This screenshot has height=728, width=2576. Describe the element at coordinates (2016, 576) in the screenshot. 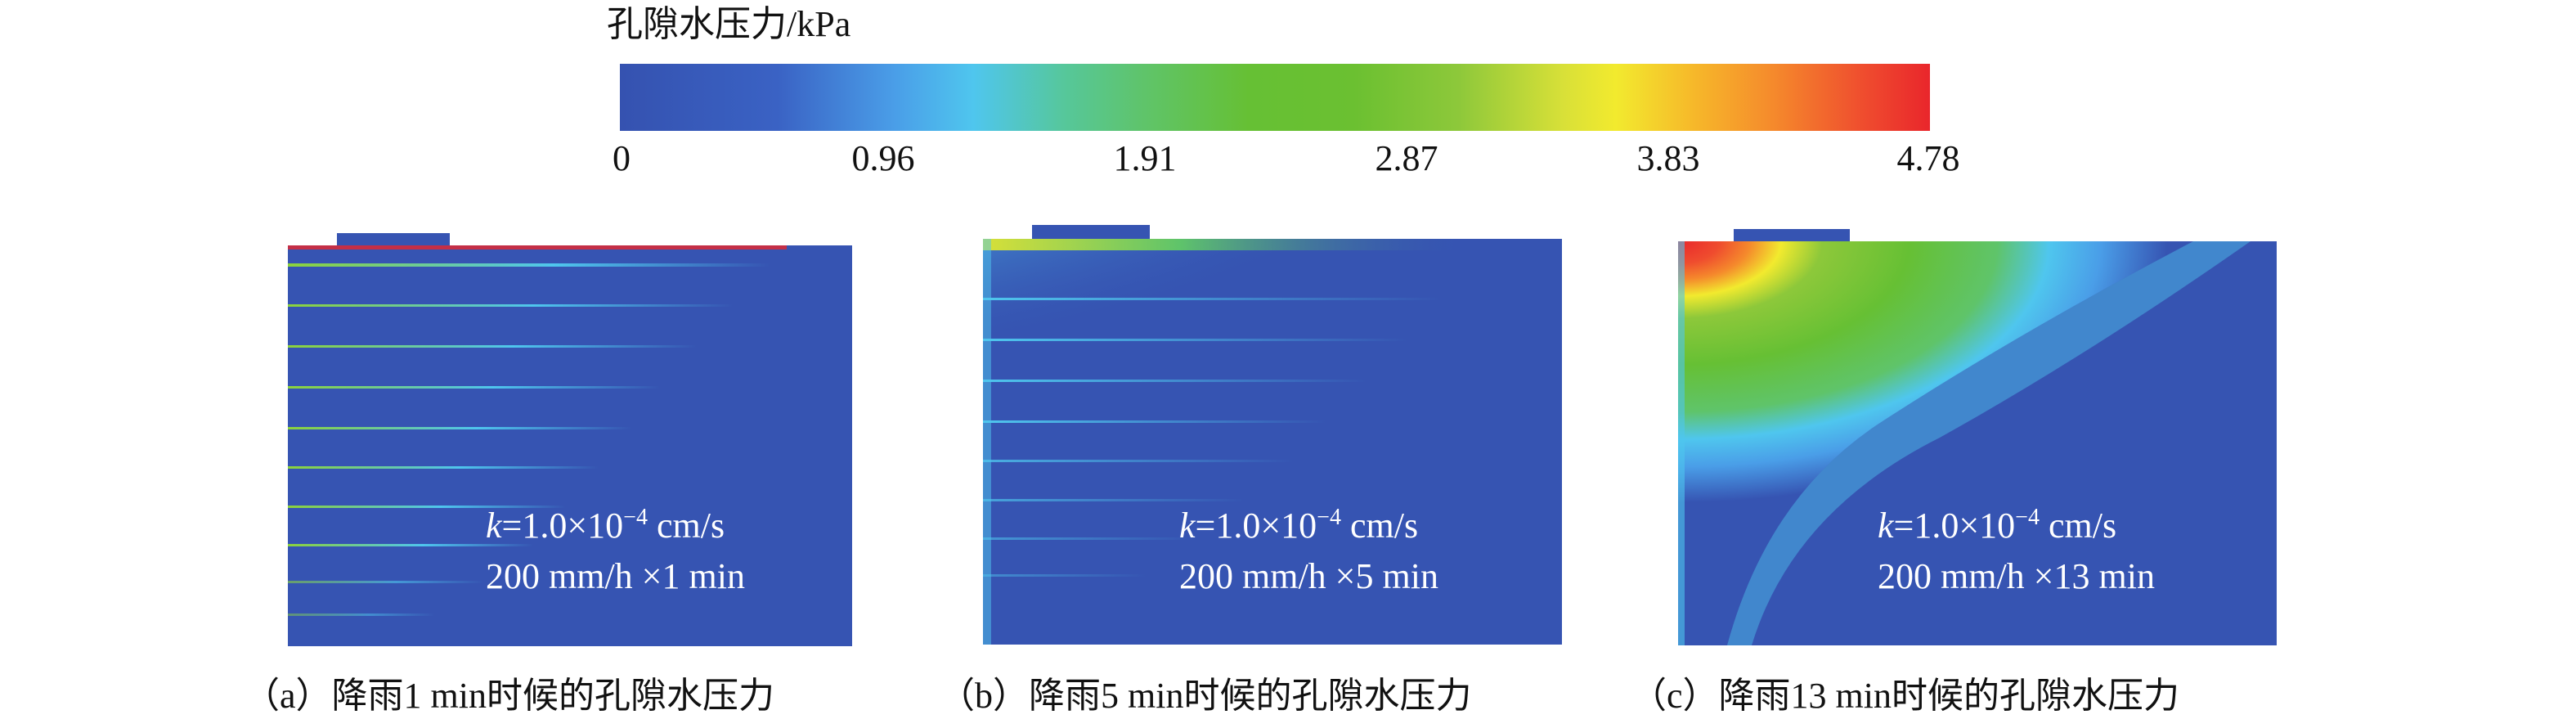

I see `panel-c-rain-label: 200 mm/h ×13 min` at that location.